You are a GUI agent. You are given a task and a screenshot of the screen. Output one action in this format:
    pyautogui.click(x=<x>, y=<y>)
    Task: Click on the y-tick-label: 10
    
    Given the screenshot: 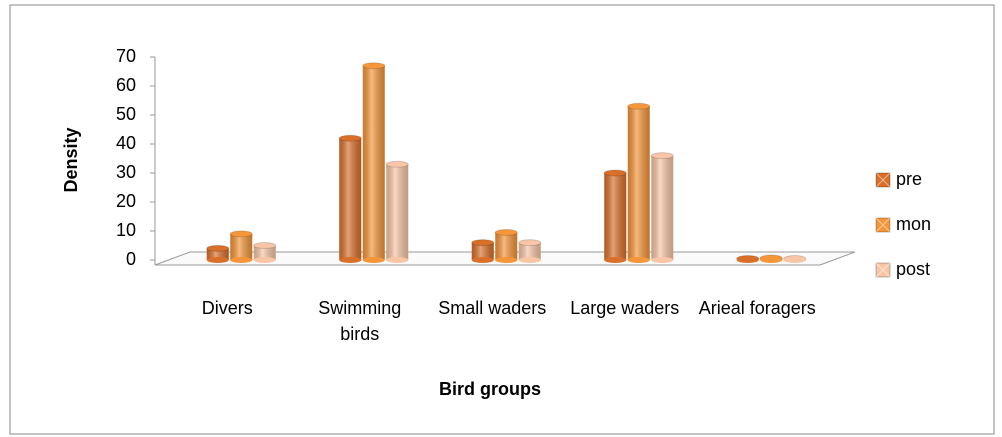 What is the action you would take?
    pyautogui.click(x=126, y=230)
    